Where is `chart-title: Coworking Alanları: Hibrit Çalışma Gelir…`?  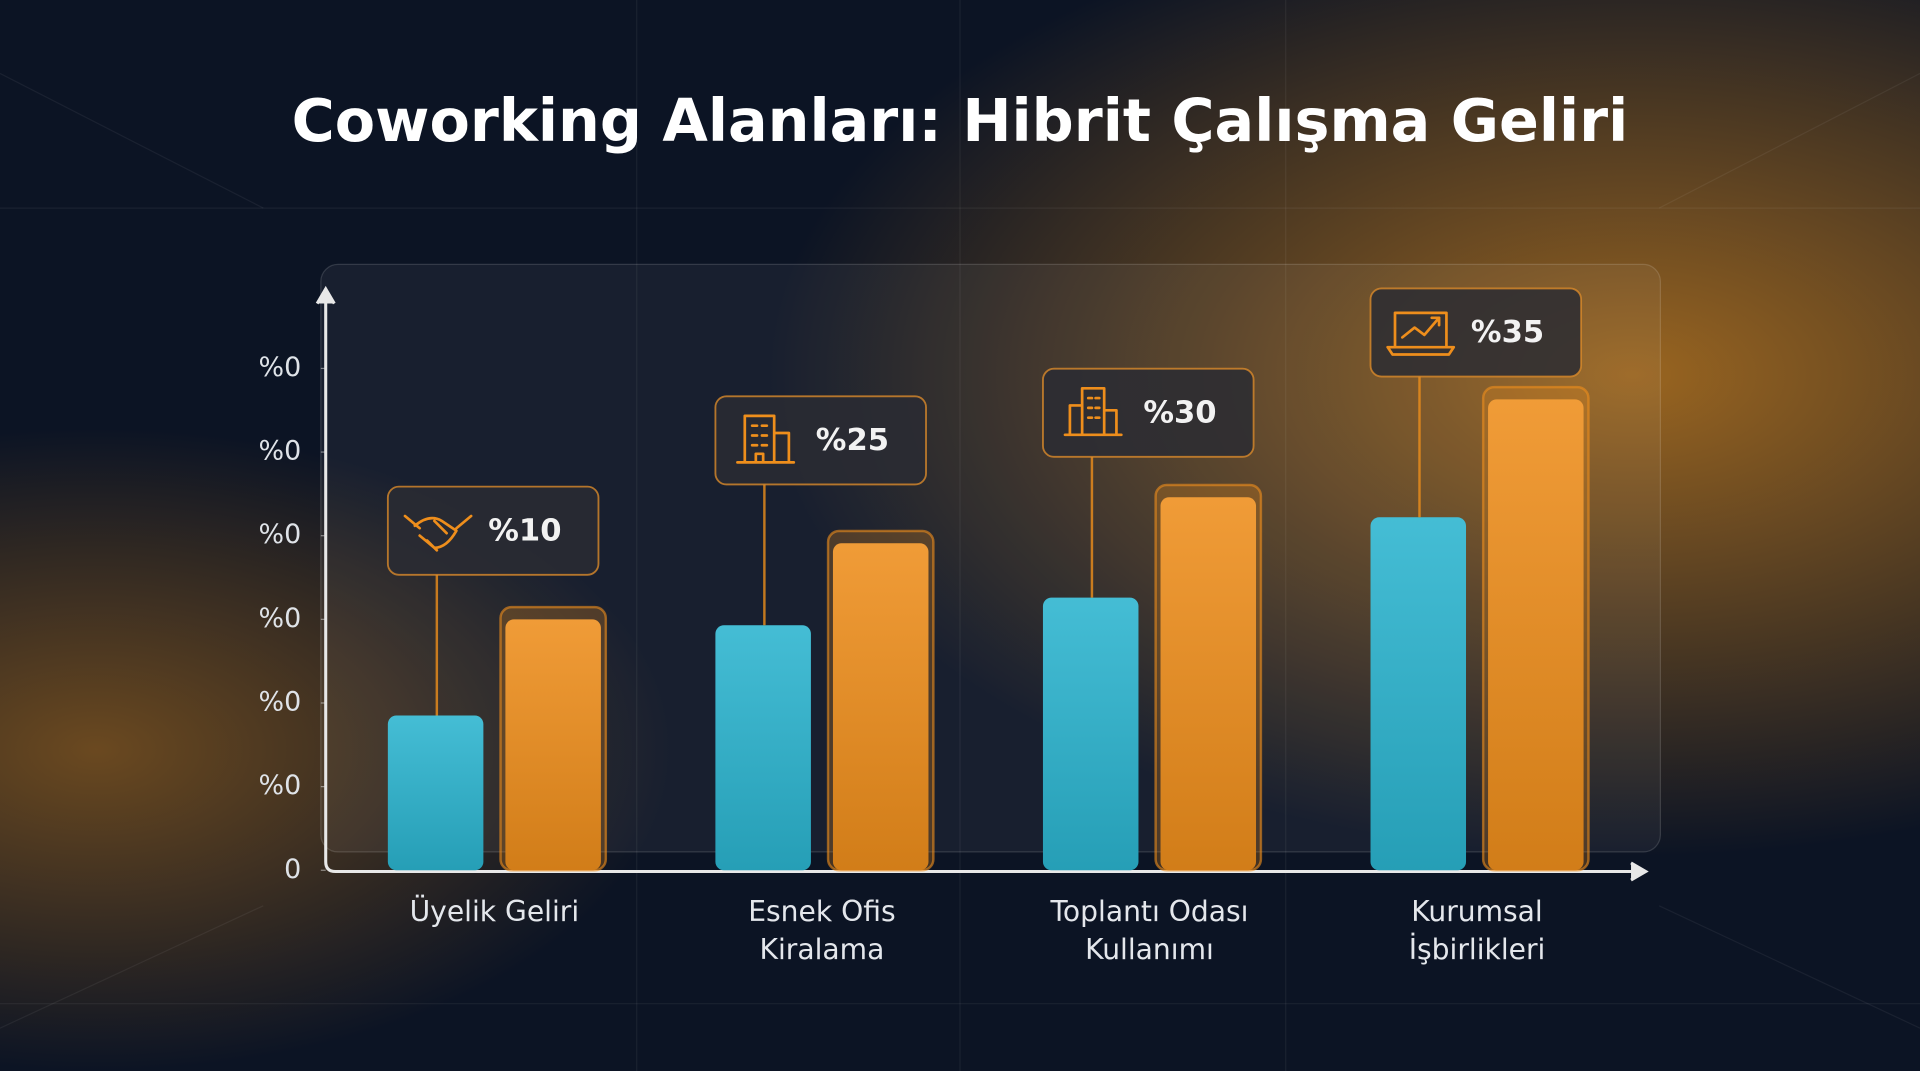 chart-title: Coworking Alanları: Hibrit Çalışma Gelir… is located at coordinates (960, 120).